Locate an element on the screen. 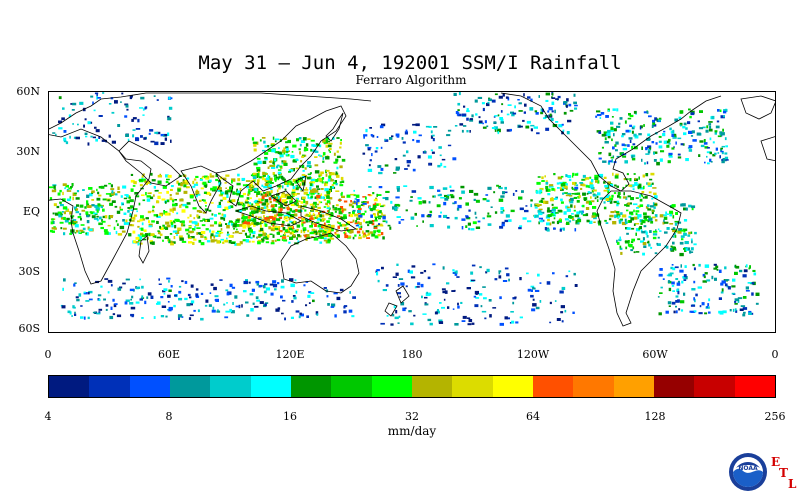 Image resolution: width=800 pixels, height=500 pixels. colorbar-segment is located at coordinates (190, 386).